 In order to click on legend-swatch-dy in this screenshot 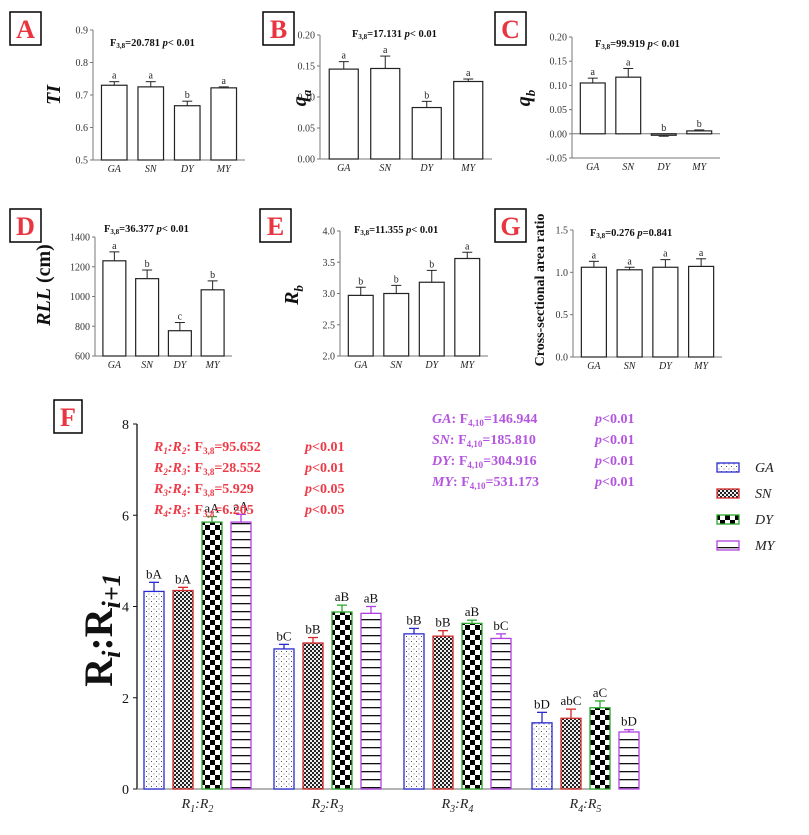, I will do `click(728, 519)`.